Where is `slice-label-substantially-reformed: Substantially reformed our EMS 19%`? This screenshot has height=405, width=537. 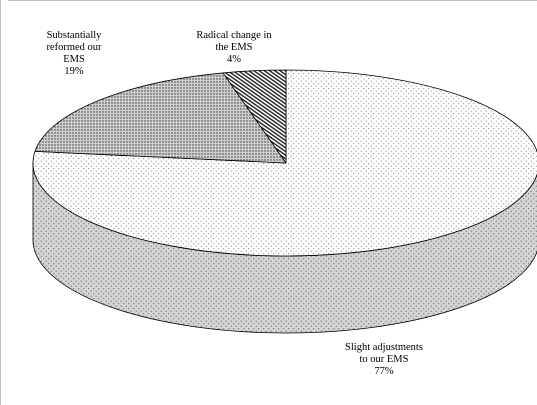 slice-label-substantially-reformed: Substantially reformed our EMS 19% is located at coordinates (74, 53).